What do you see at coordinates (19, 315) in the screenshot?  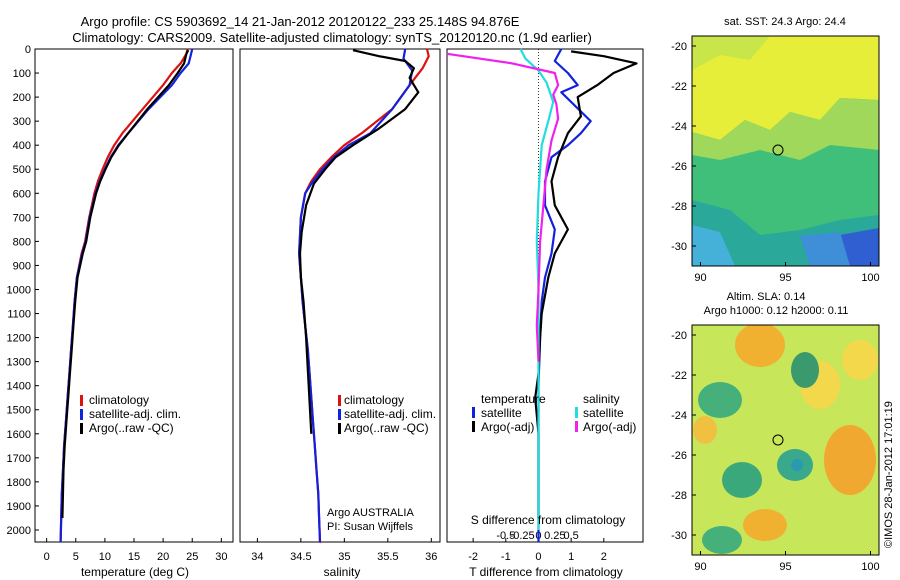 I see `depth-tick-label: 1100` at bounding box center [19, 315].